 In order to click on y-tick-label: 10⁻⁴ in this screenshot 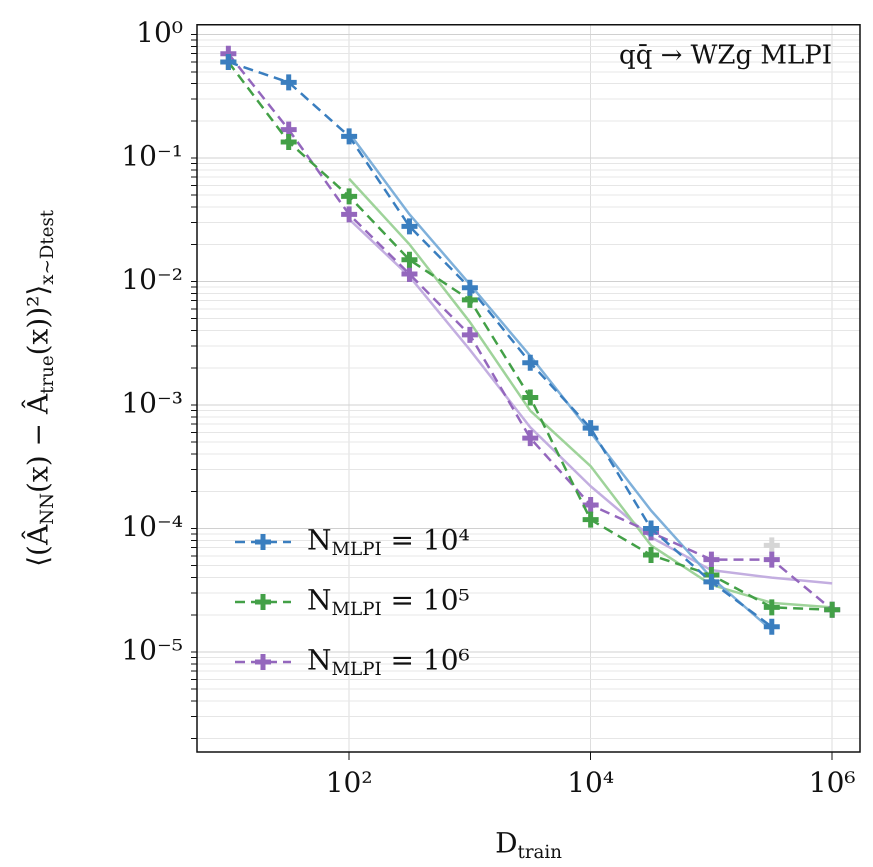, I will do `click(152, 526)`.